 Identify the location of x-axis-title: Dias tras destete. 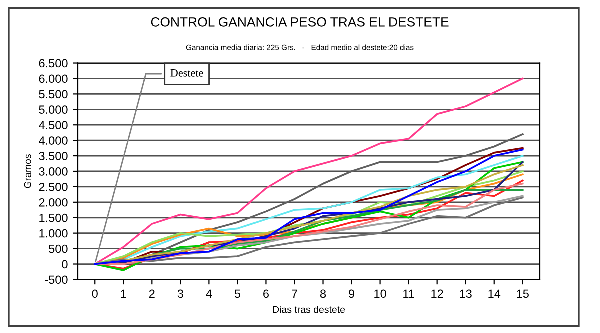
(309, 310).